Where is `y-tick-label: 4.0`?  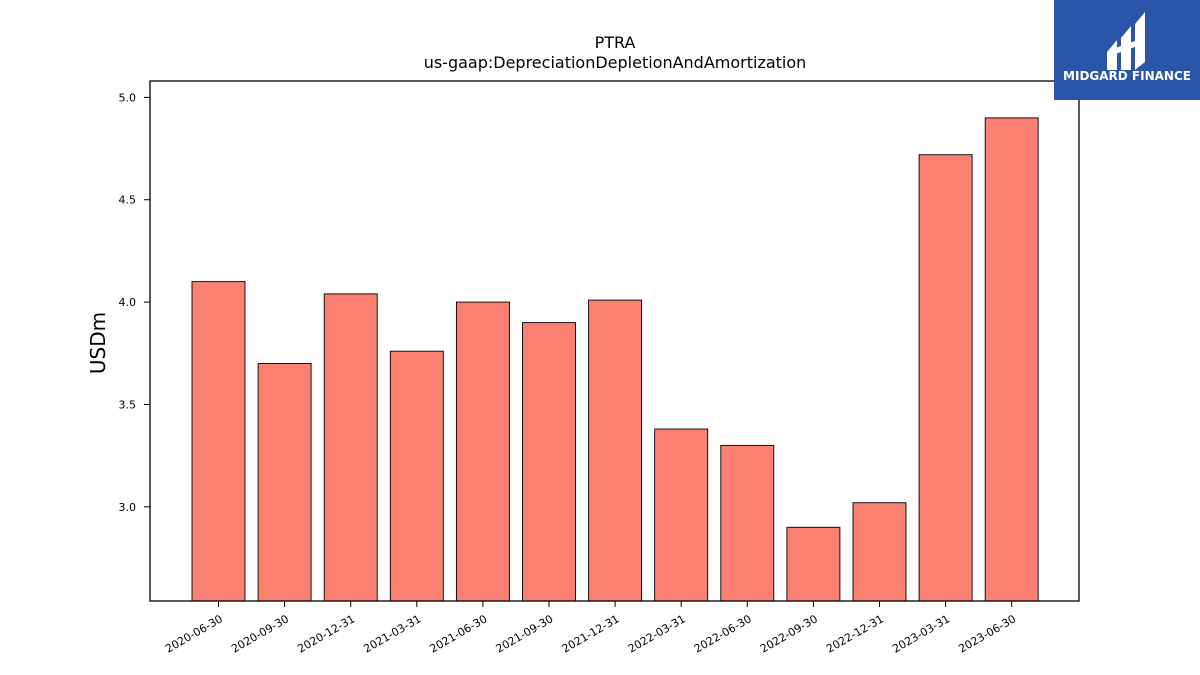 y-tick-label: 4.0 is located at coordinates (128, 302).